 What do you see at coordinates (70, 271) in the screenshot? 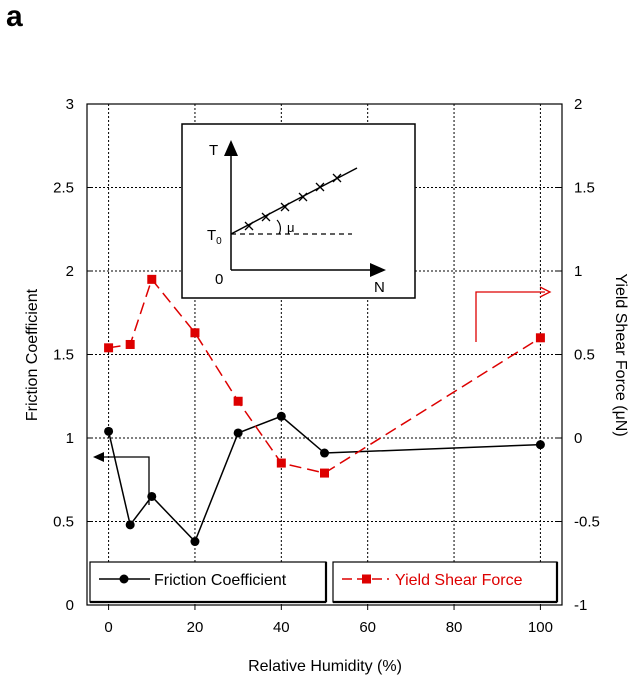
I see `y-left-tick-label: 2` at bounding box center [70, 271].